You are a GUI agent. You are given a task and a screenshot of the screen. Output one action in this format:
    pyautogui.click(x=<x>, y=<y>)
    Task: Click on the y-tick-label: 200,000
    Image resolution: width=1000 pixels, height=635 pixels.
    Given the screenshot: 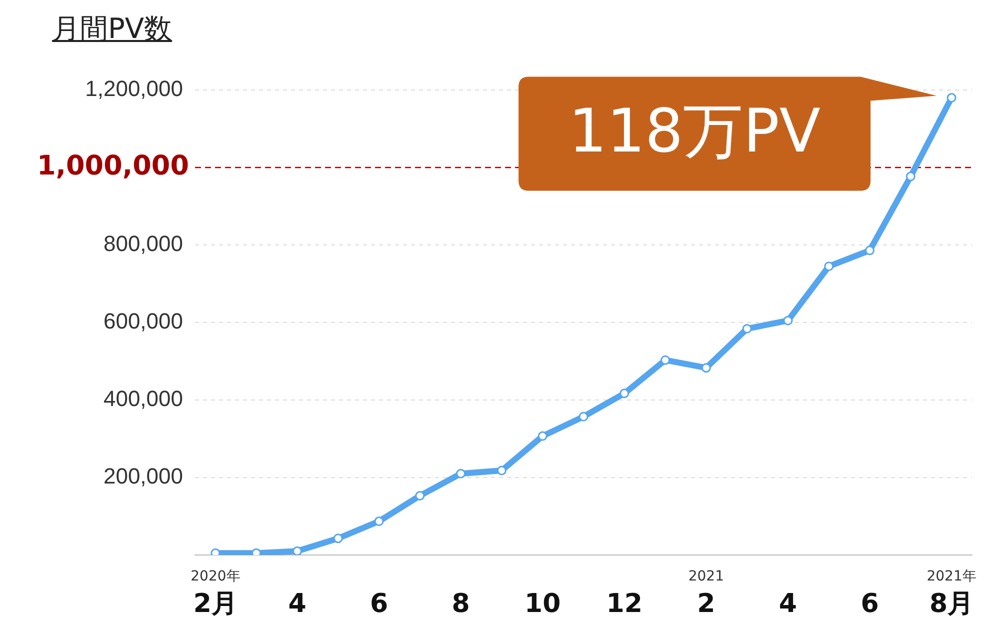 What is the action you would take?
    pyautogui.click(x=143, y=476)
    